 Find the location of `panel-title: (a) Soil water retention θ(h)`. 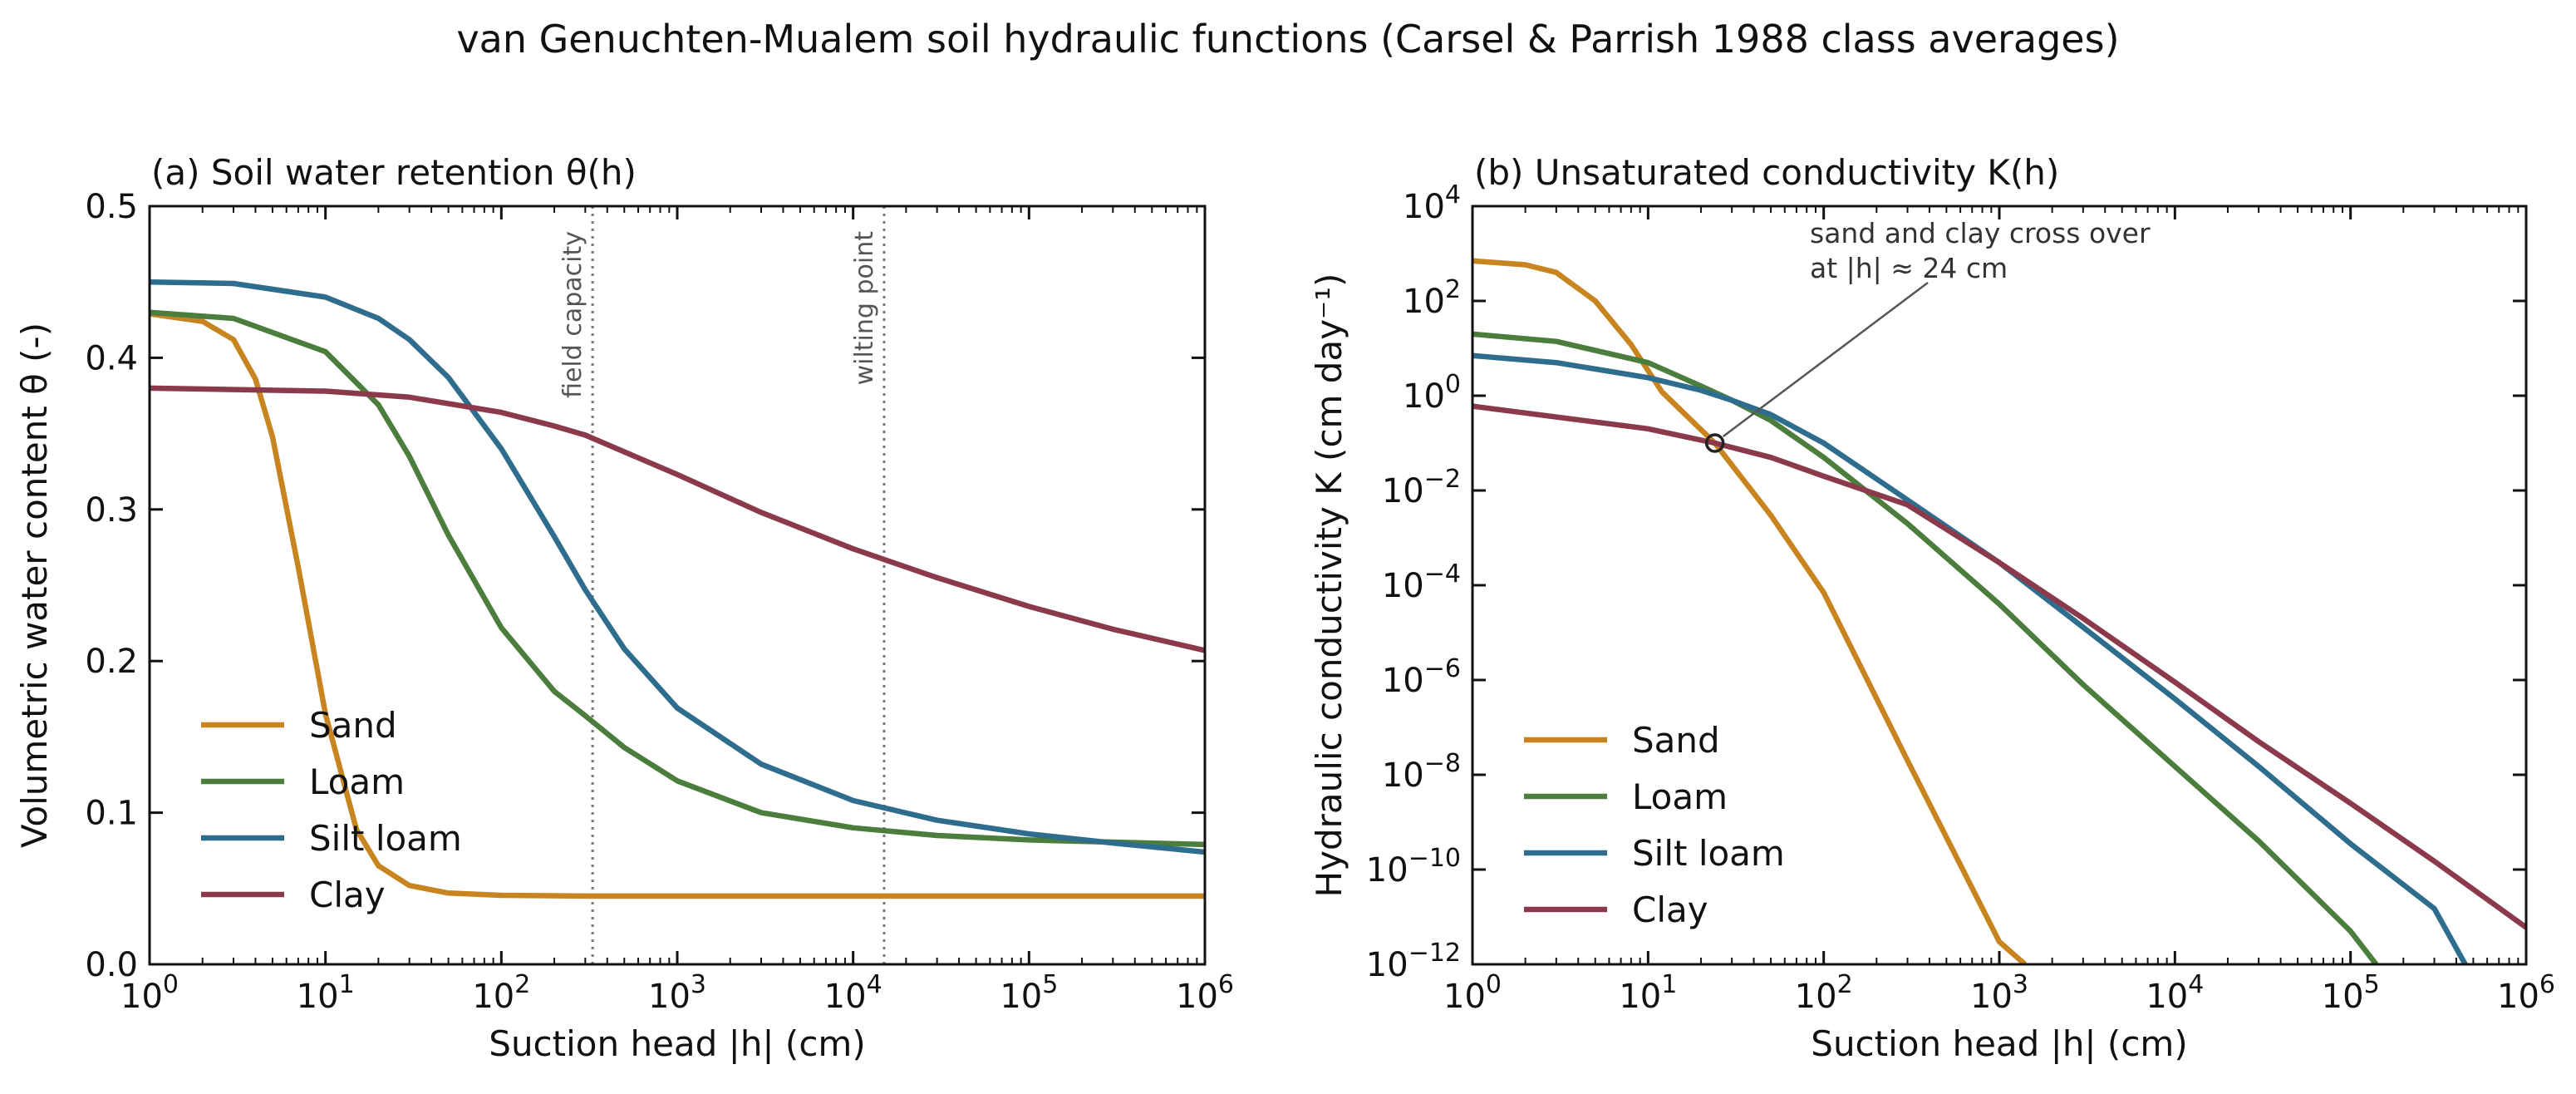

panel-title: (a) Soil water retention θ(h) is located at coordinates (394, 173).